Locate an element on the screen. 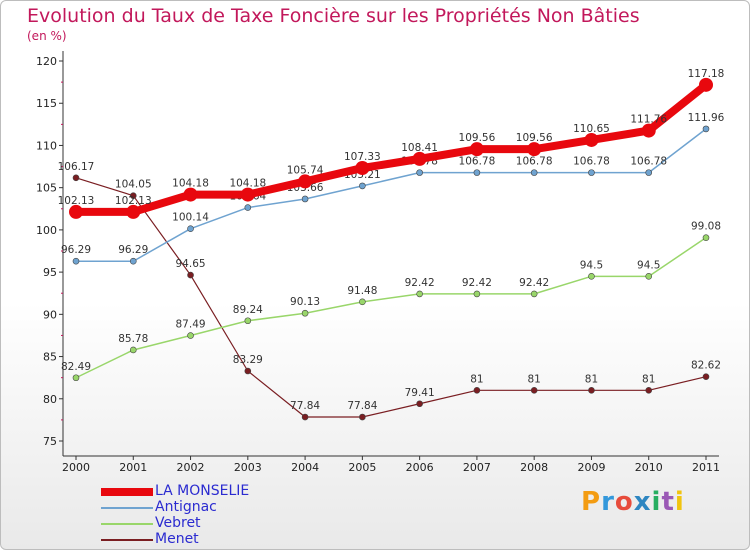 This screenshot has height=550, width=750. data-label-la-monselie: 102.13 is located at coordinates (133, 201).